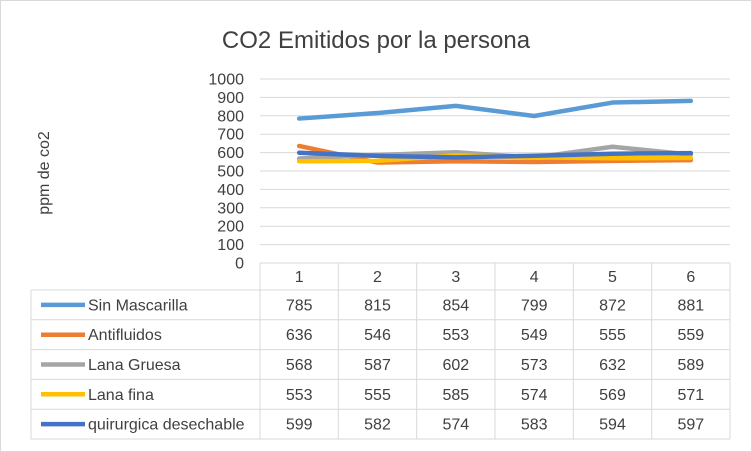 This screenshot has width=752, height=452. I want to click on legend-series-name: quirurgica desechable, so click(166, 425).